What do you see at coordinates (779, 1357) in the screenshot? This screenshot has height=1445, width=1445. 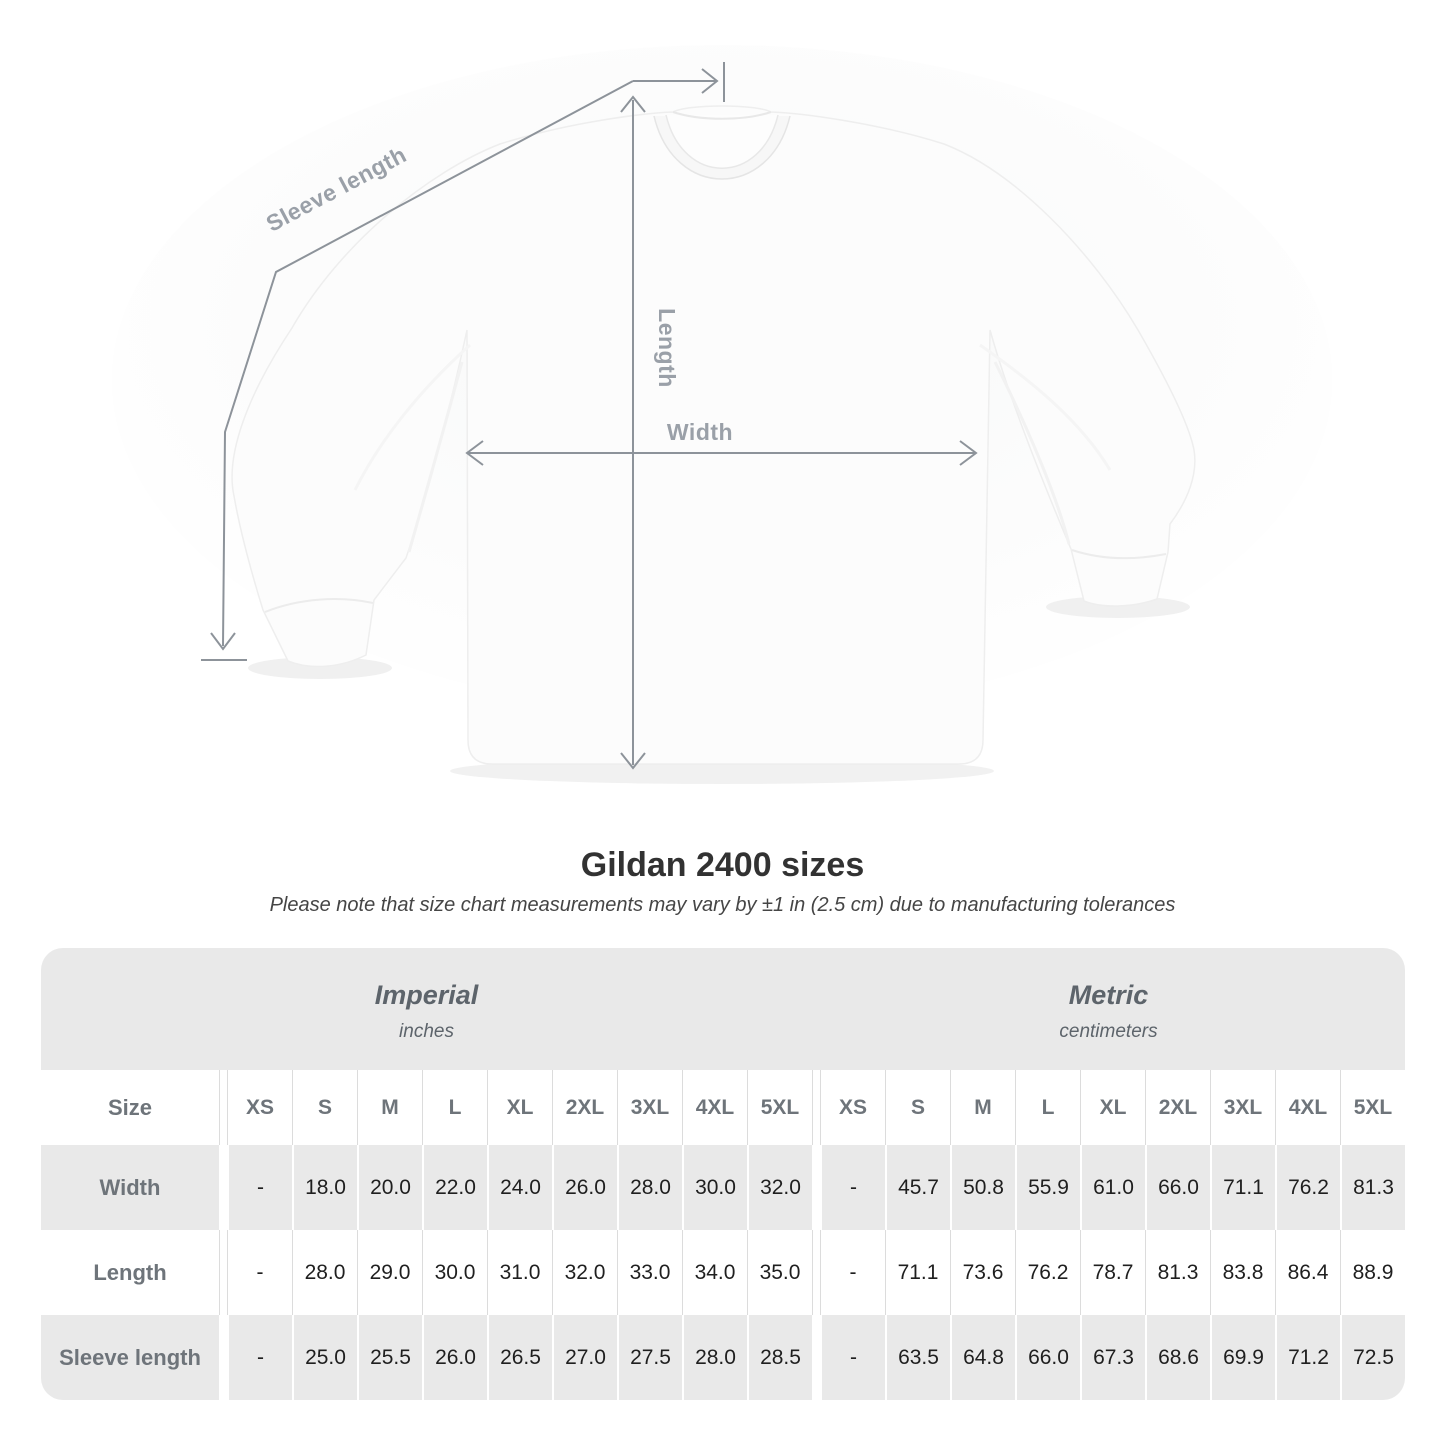 I see `value-cell: 28.5` at bounding box center [779, 1357].